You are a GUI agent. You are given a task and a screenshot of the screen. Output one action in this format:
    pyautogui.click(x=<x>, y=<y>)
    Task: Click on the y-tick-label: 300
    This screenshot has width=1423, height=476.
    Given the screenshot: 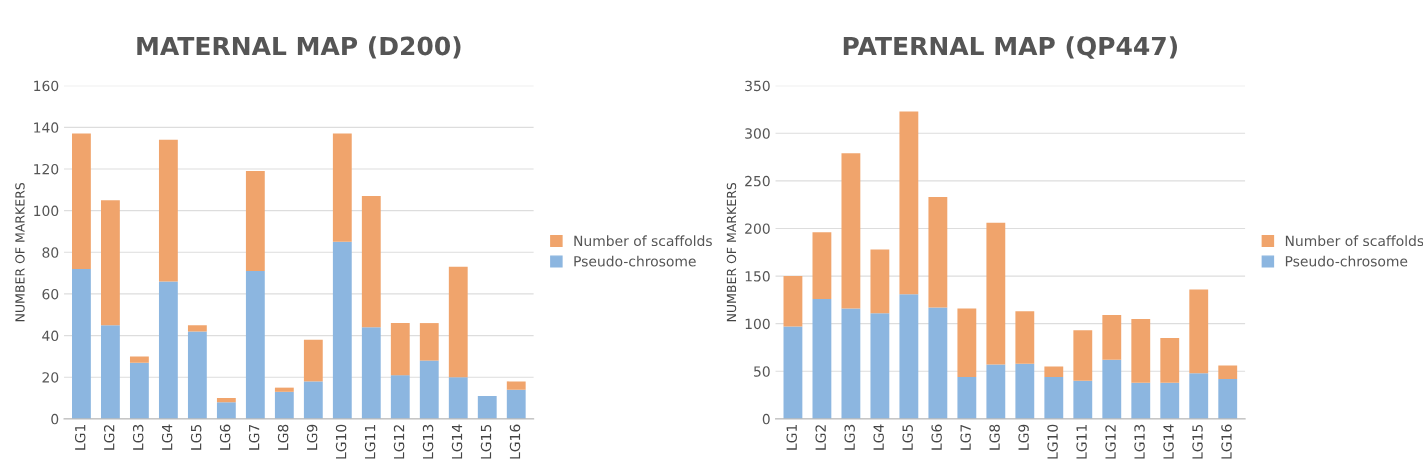 What is the action you would take?
    pyautogui.click(x=757, y=133)
    